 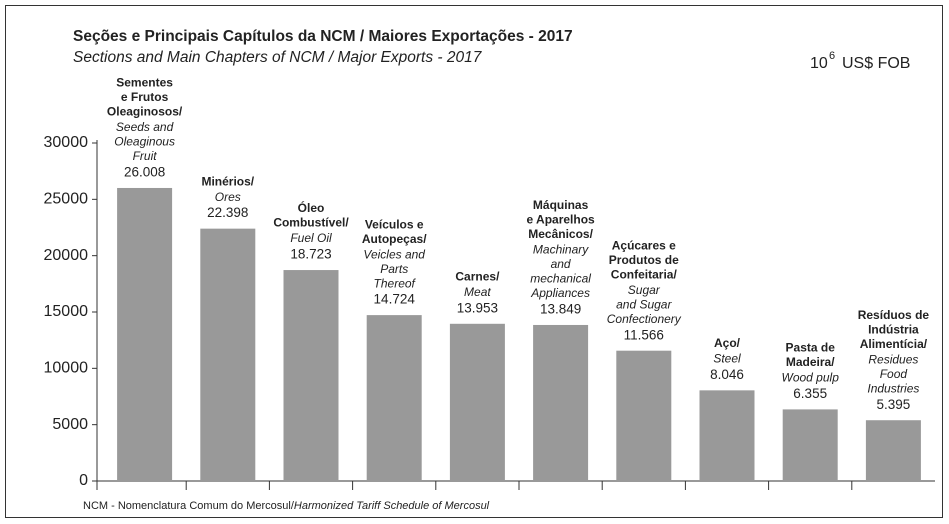 I want to click on value-label: 6.355, so click(x=810, y=393).